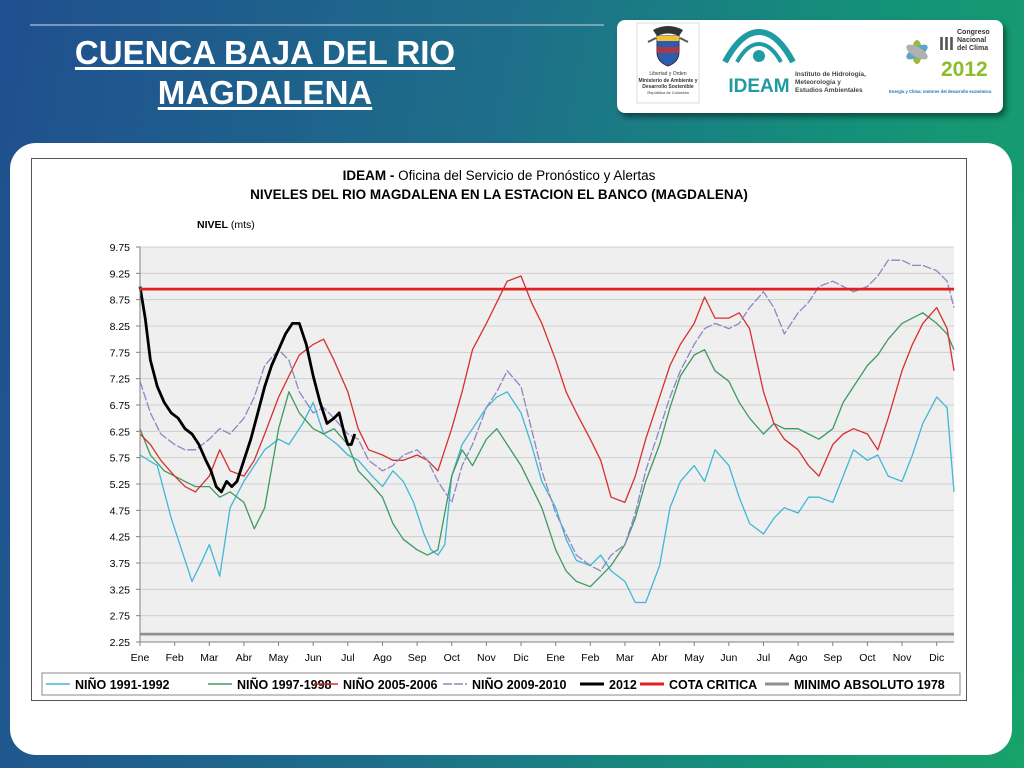 The height and width of the screenshot is (768, 1024). I want to click on legend-box, so click(501, 684).